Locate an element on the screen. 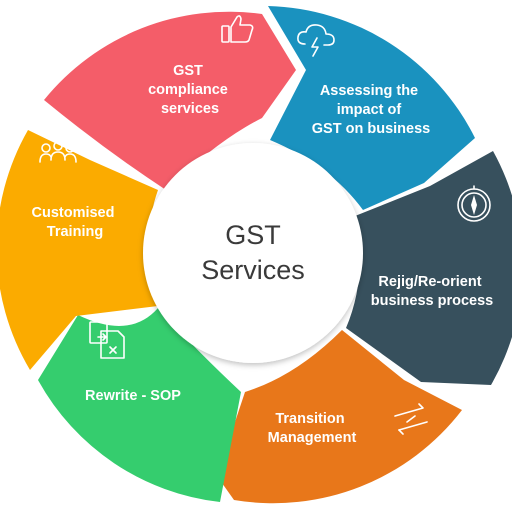  label-rewrite-sop: Rewrite - SOP is located at coordinates (133, 396).